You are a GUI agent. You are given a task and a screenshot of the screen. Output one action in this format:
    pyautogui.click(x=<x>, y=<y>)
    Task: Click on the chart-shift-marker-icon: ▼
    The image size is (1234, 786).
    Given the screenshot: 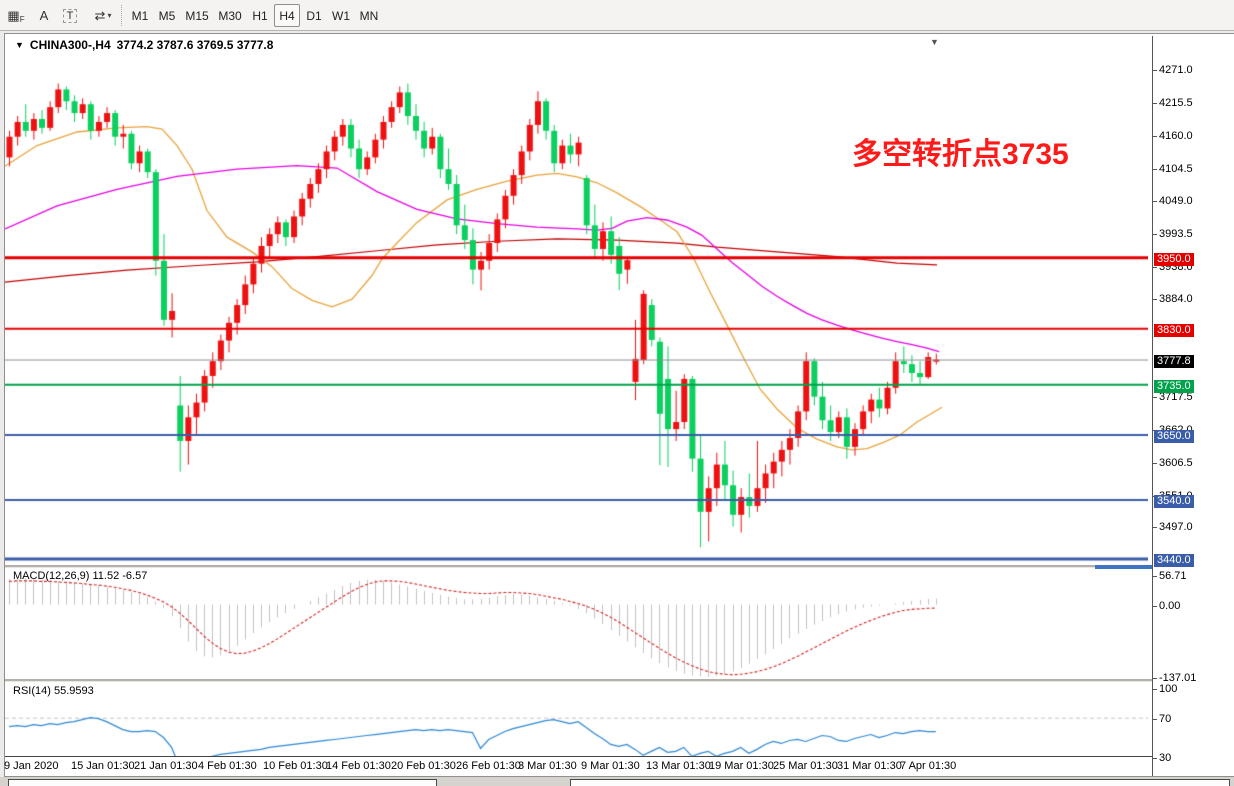 What is the action you would take?
    pyautogui.click(x=934, y=42)
    